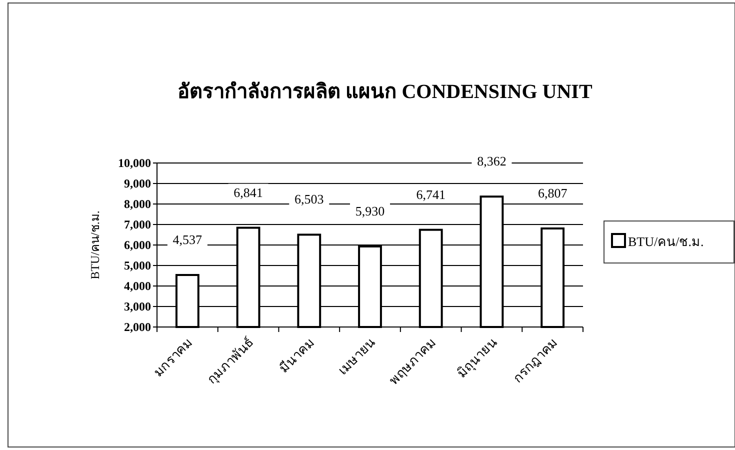  I want to click on y-tick-label: 9,000, so click(137, 183).